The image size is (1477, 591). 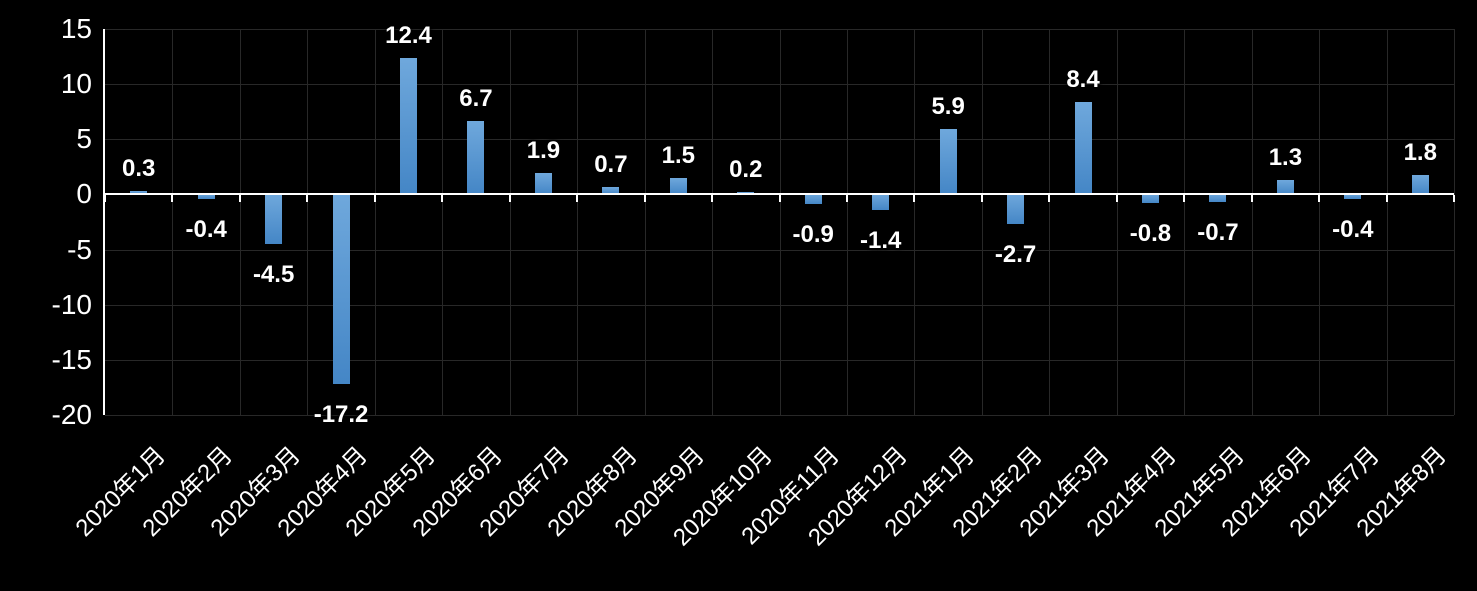 I want to click on bar-value-label: 1.3, so click(x=1285, y=158).